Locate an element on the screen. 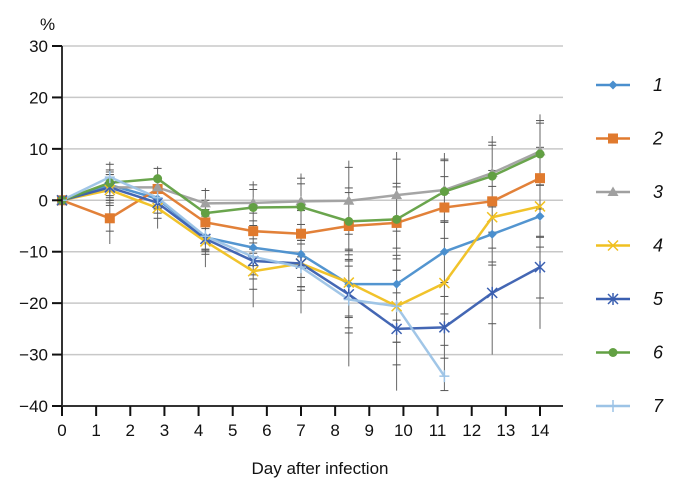 The height and width of the screenshot is (496, 684). x-tick-label: 5 is located at coordinates (232, 430).